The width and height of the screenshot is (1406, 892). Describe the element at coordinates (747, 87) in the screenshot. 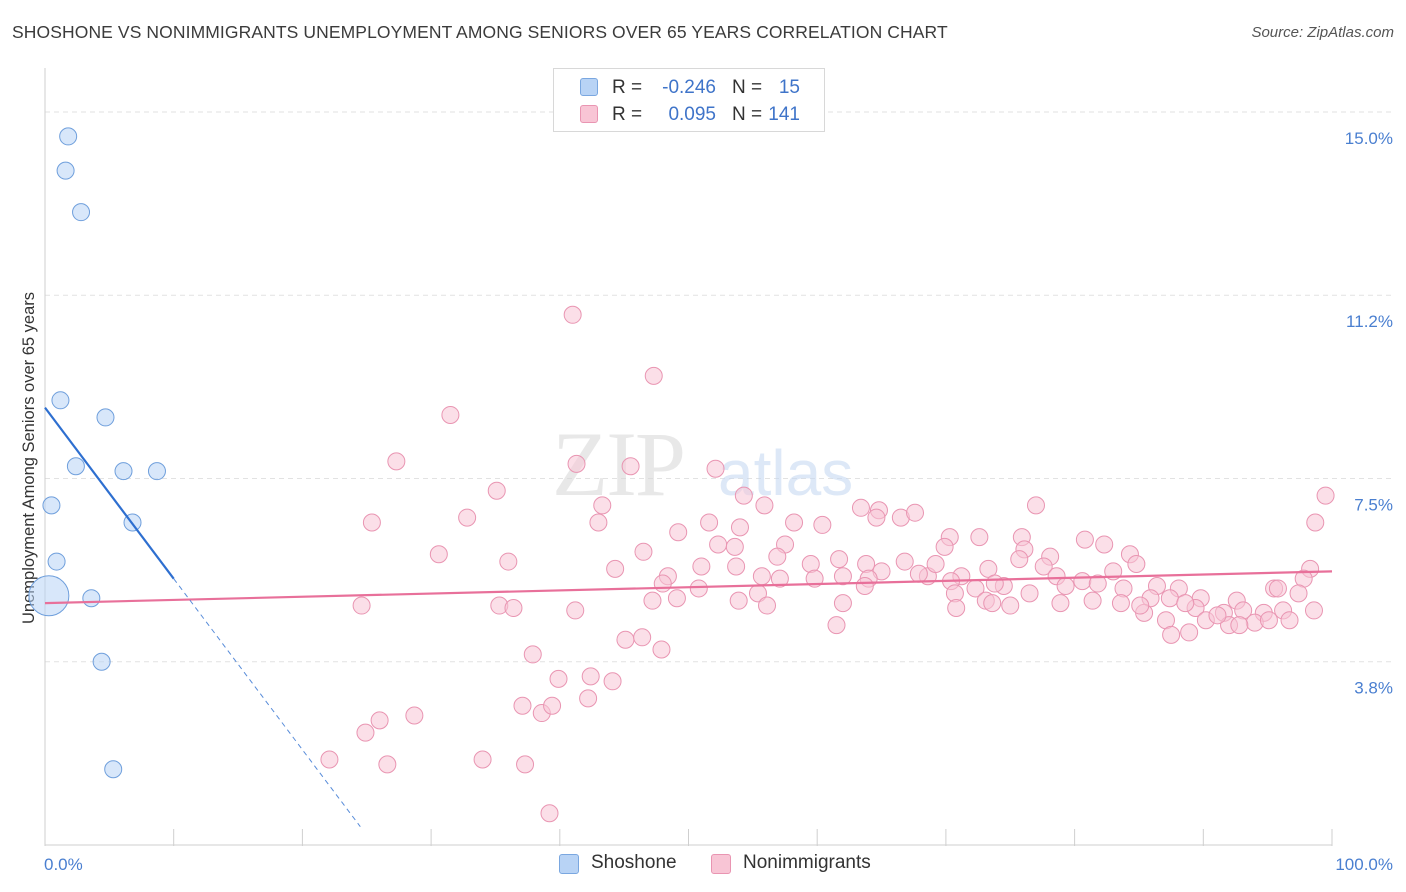

I see `legend-n-label: N =` at that location.